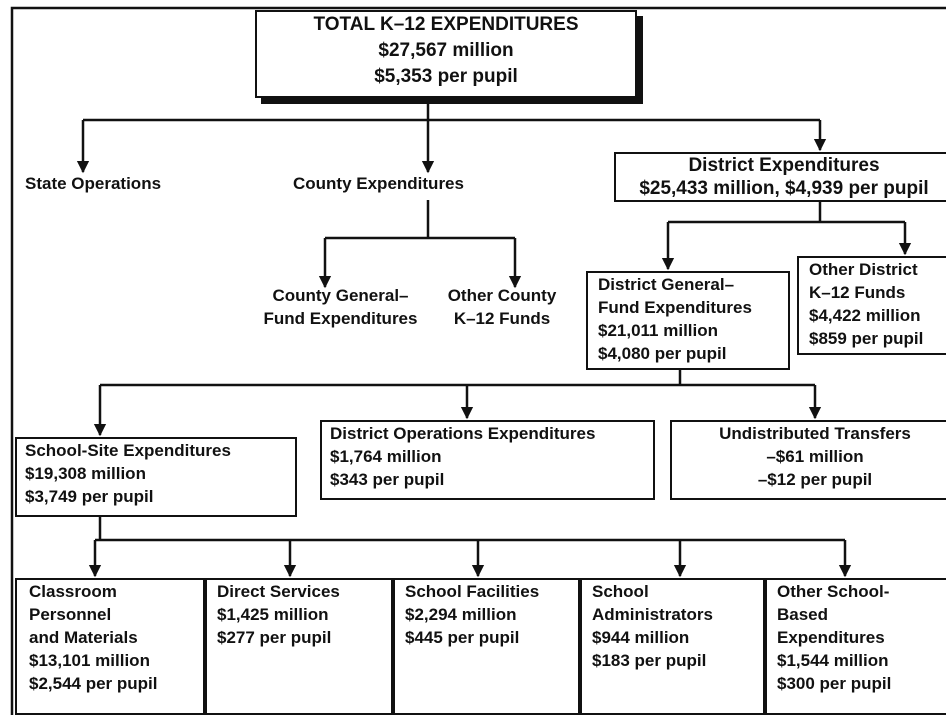 This screenshot has height=715, width=946. Describe the element at coordinates (89, 496) in the screenshot. I see `node-text: $3,749 per pupil` at that location.